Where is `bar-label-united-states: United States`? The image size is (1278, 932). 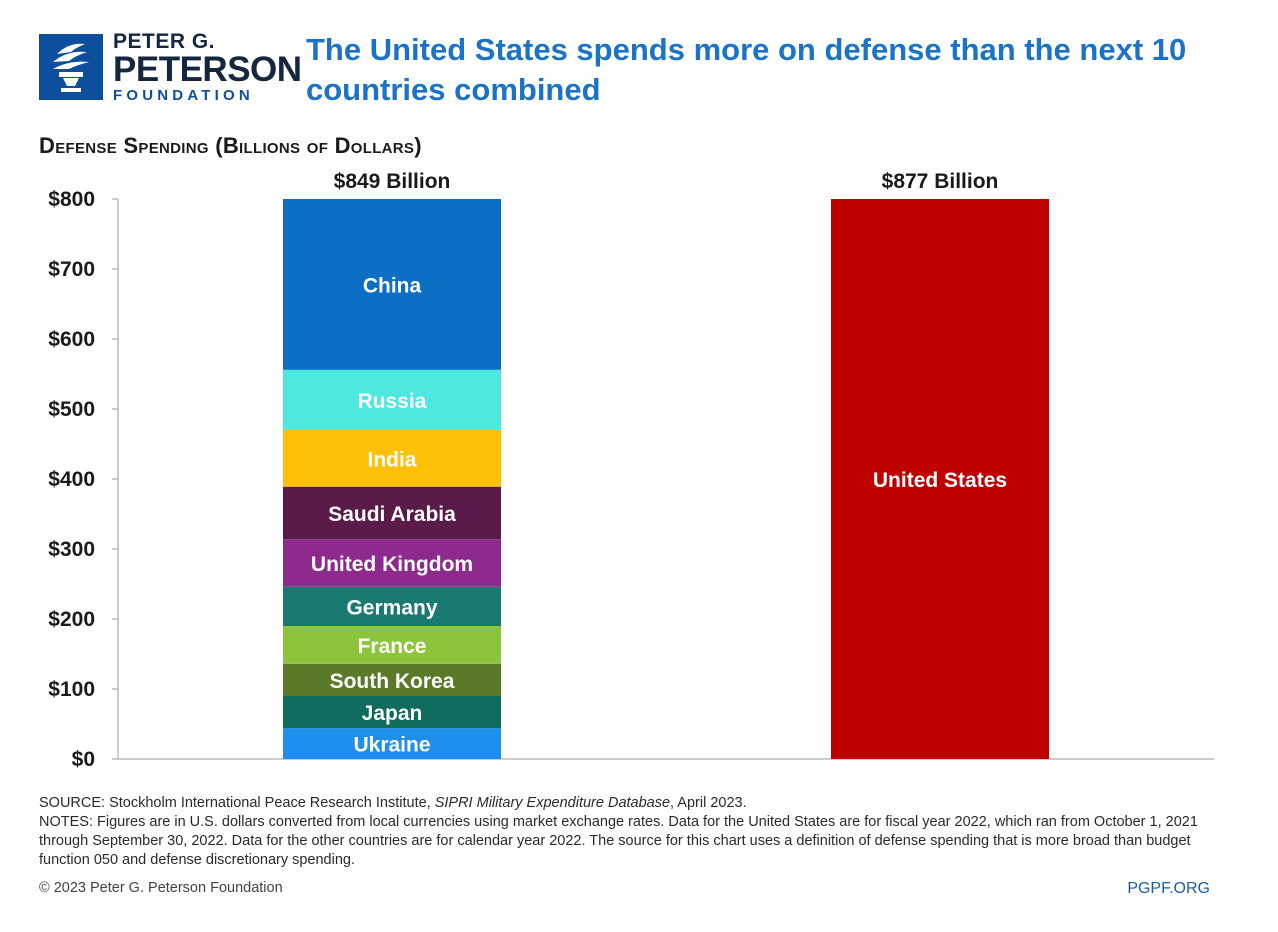
bar-label-united-states: United States is located at coordinates (940, 480).